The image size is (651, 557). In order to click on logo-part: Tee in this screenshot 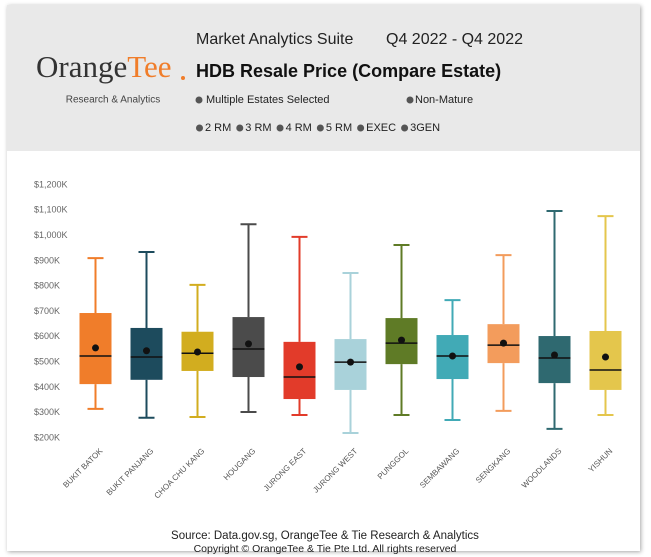, I will do `click(149, 66)`.